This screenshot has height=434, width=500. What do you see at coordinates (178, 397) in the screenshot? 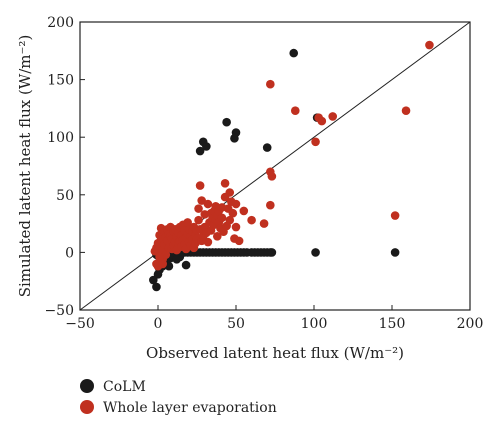
I see `legend: CoLM Whole layer evaporation` at bounding box center [178, 397].